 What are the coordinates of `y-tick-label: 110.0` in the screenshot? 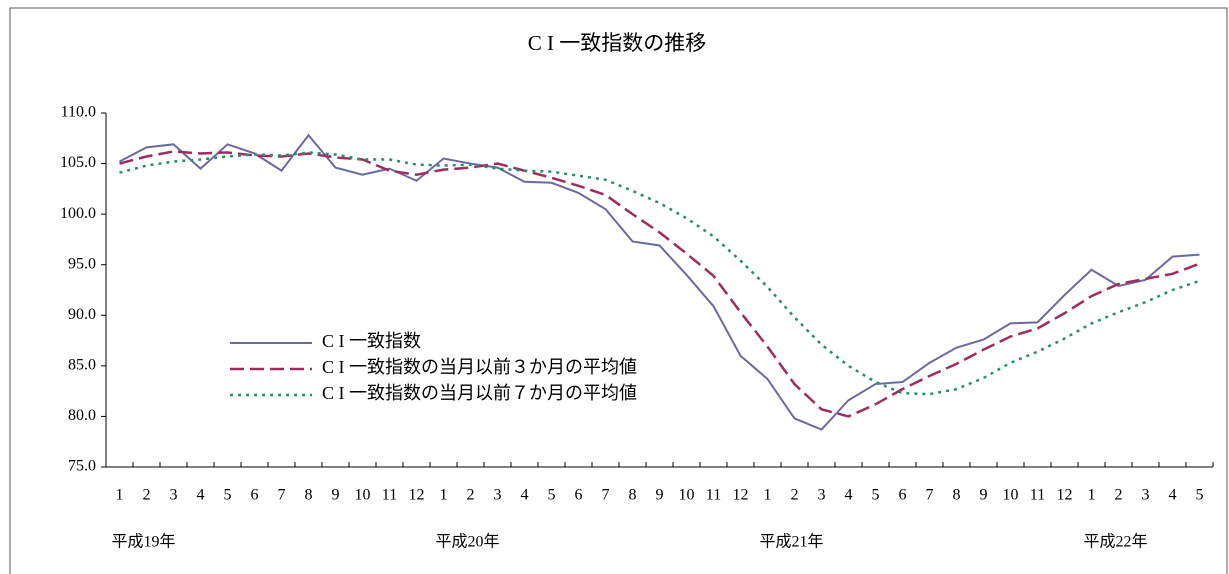 It's located at (78, 112).